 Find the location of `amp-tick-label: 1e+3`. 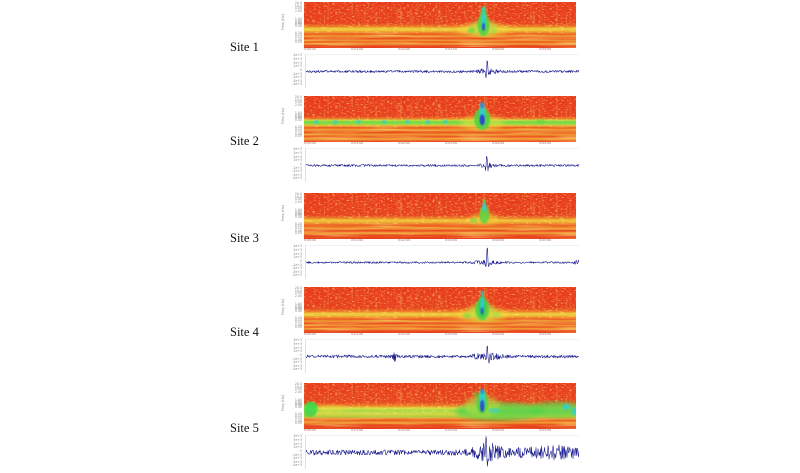

amp-tick-label: 1e+3 is located at coordinates (297, 257).